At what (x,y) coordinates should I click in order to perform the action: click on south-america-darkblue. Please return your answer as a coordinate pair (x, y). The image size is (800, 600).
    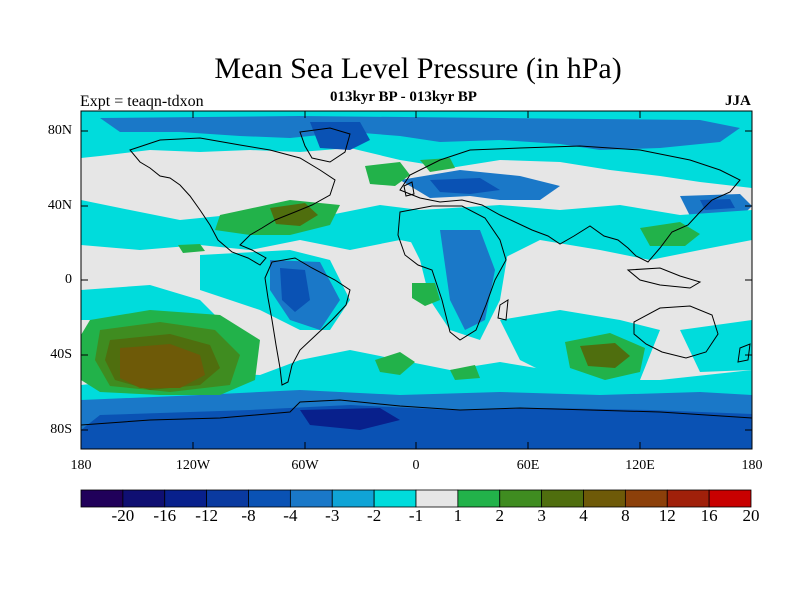
    Looking at the image, I should click on (295, 290).